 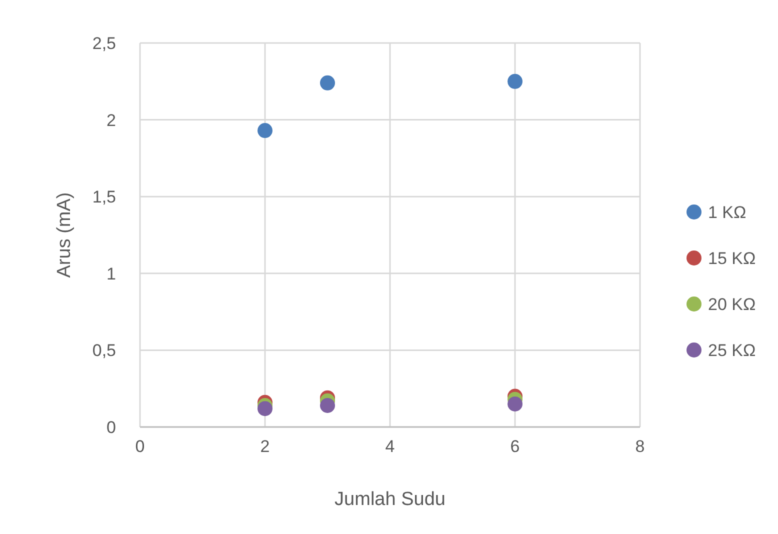 I want to click on y-tick-label: 1, so click(x=111, y=274).